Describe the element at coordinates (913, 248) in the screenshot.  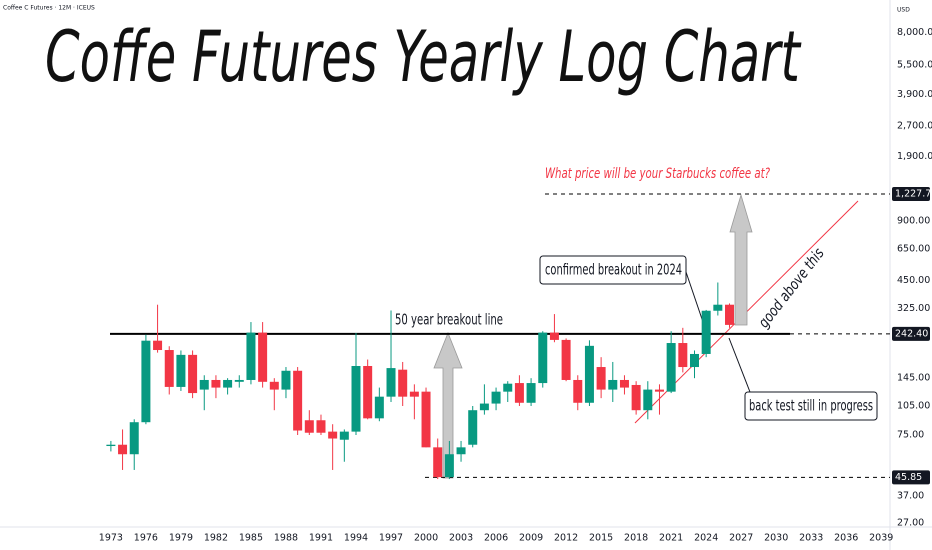
I see `y-tick-label: 650.00` at that location.